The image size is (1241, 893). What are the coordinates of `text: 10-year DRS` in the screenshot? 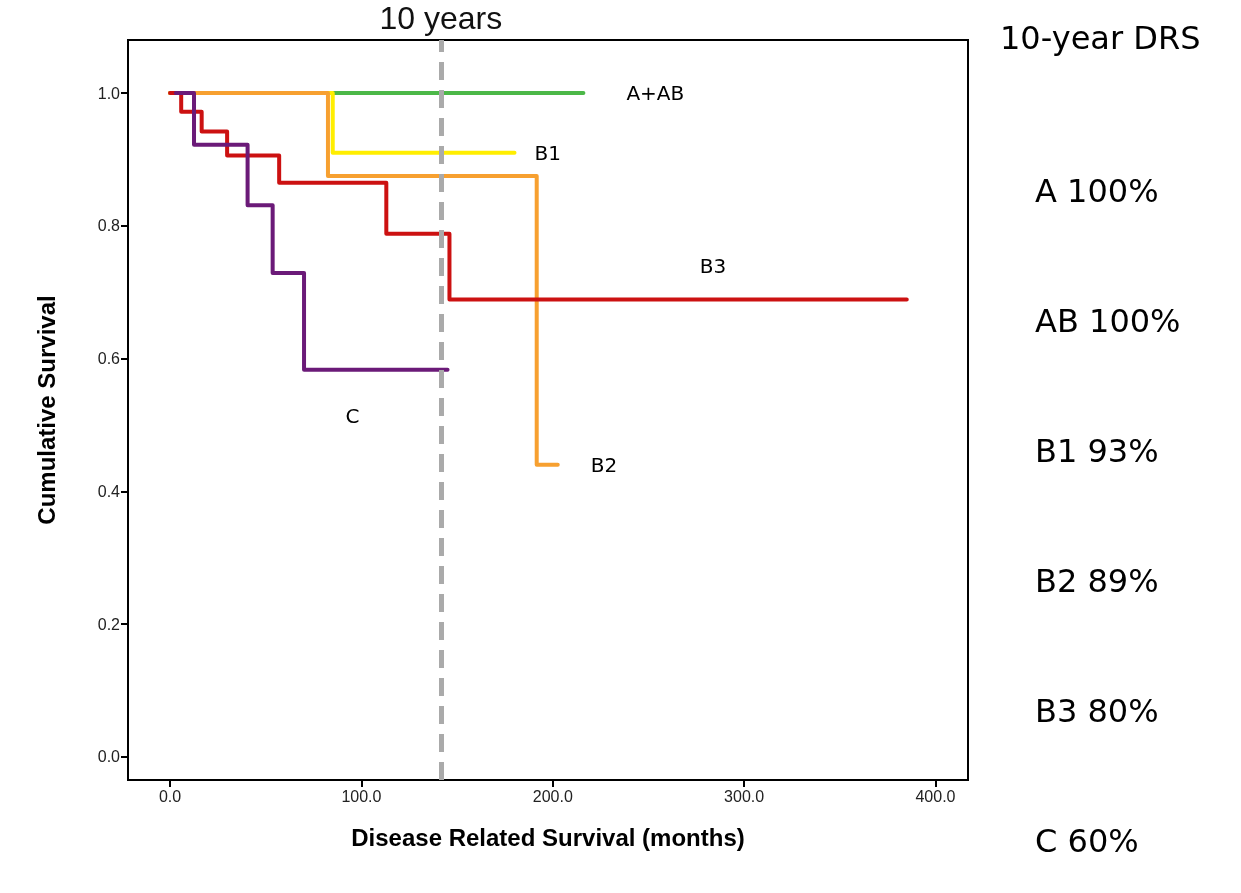 It's located at (1100, 38).